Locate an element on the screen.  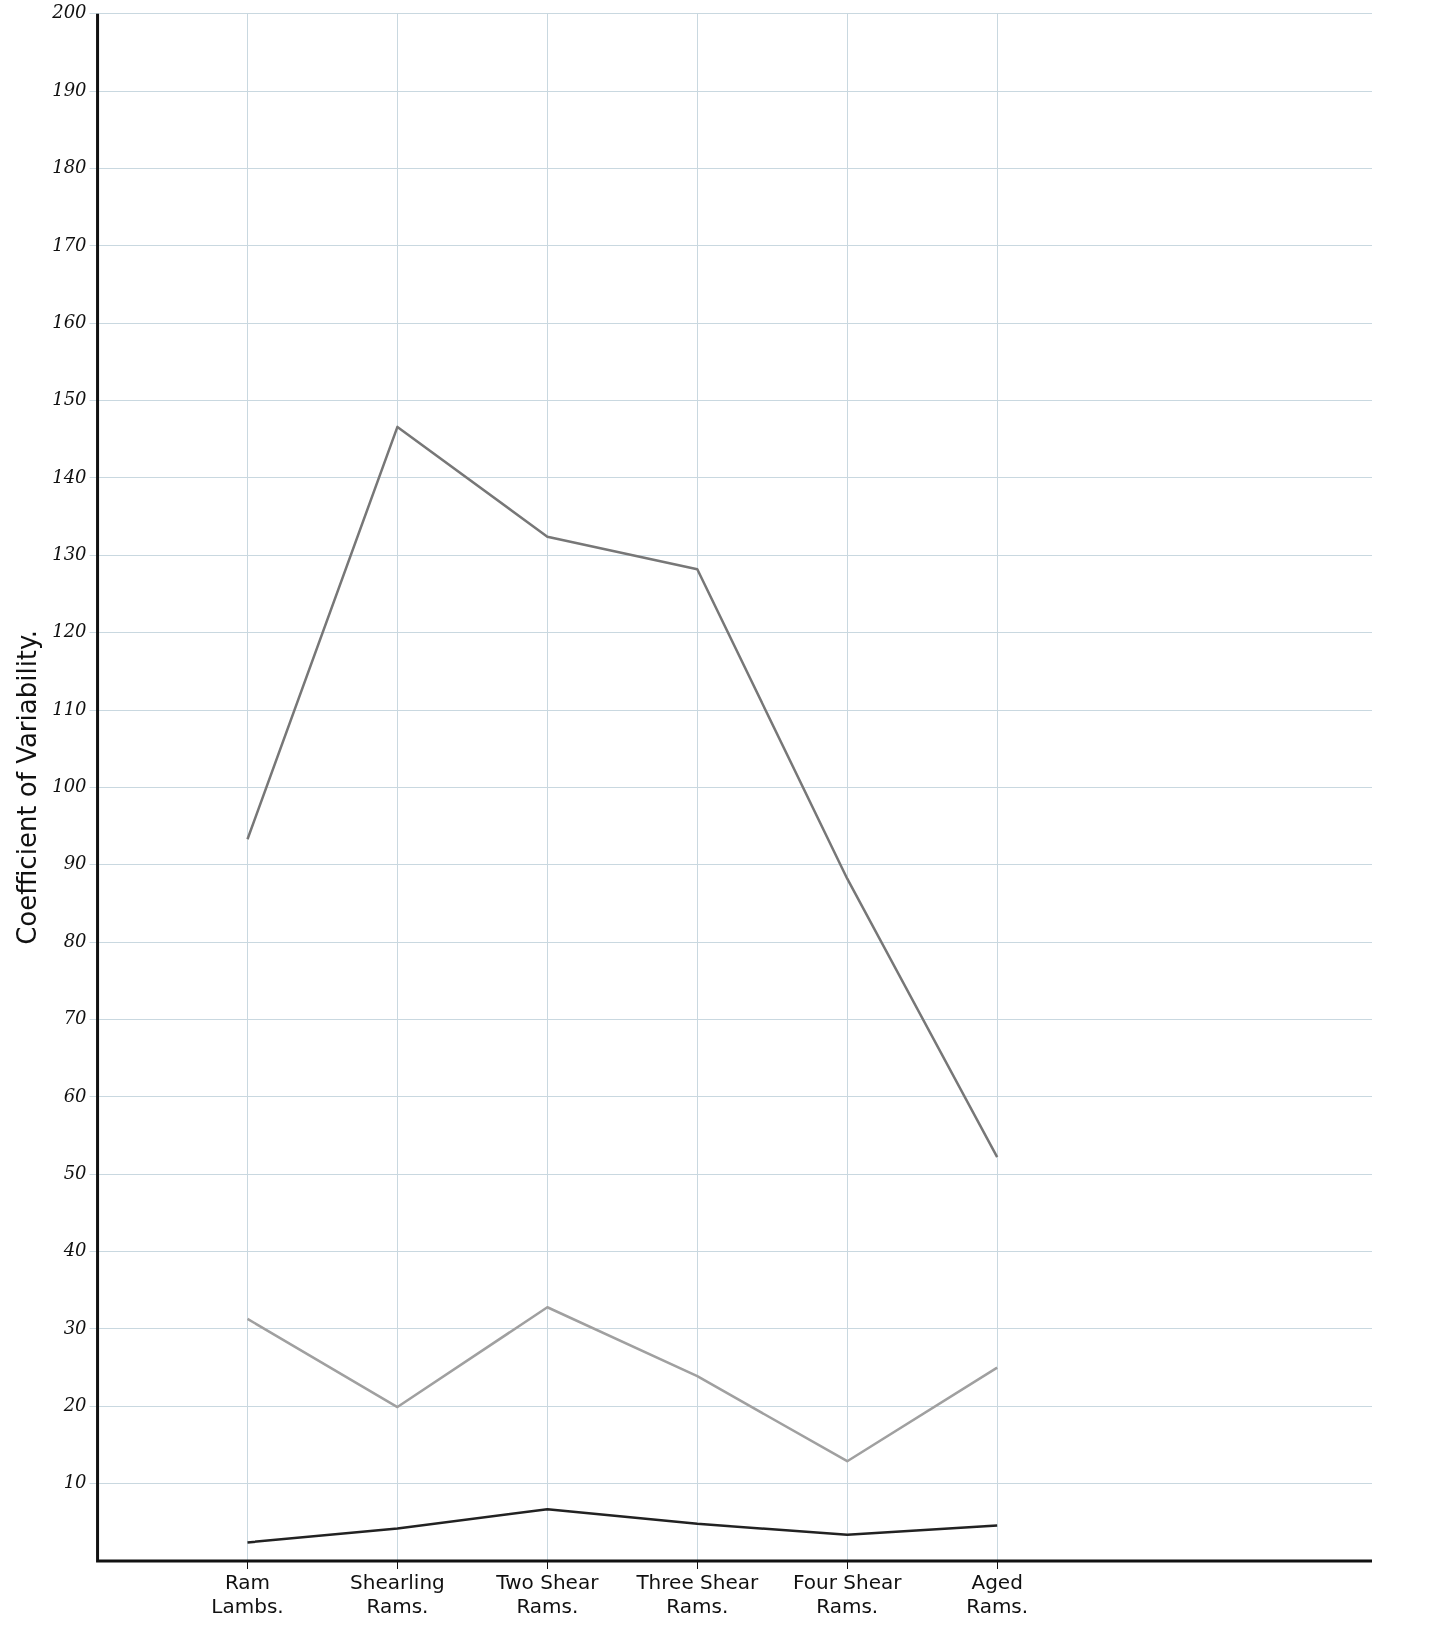
y-tick-label: 110 is located at coordinates (69, 708).